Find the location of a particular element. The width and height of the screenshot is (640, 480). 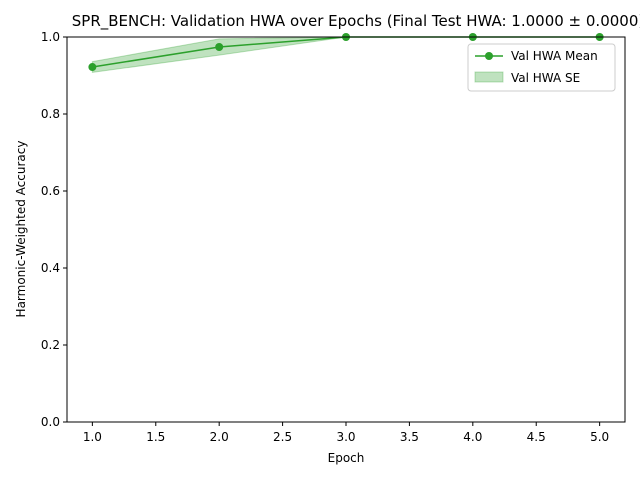

x-axis-label: Epoch is located at coordinates (346, 458).